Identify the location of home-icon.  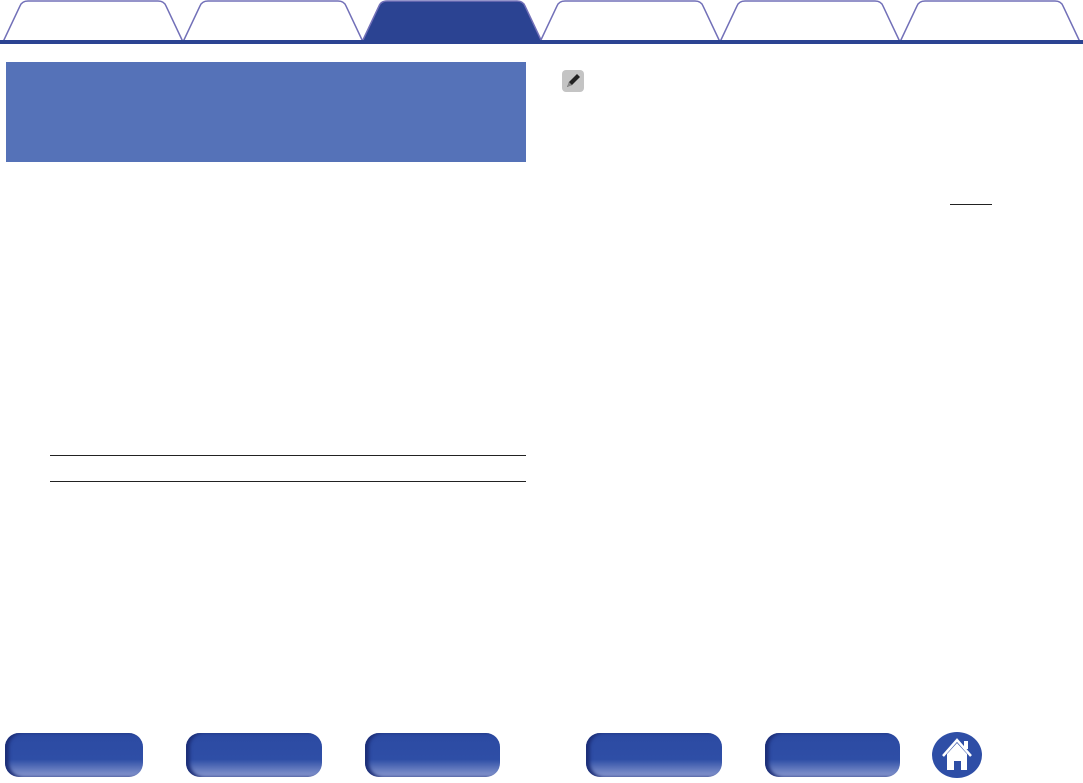
(957, 754).